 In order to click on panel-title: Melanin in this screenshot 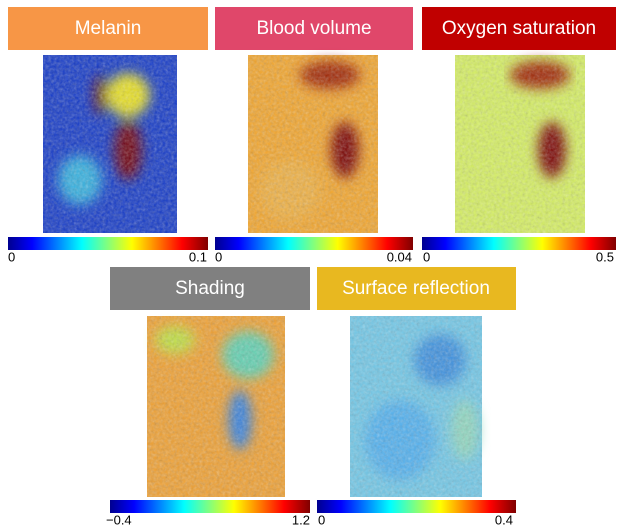, I will do `click(108, 28)`.